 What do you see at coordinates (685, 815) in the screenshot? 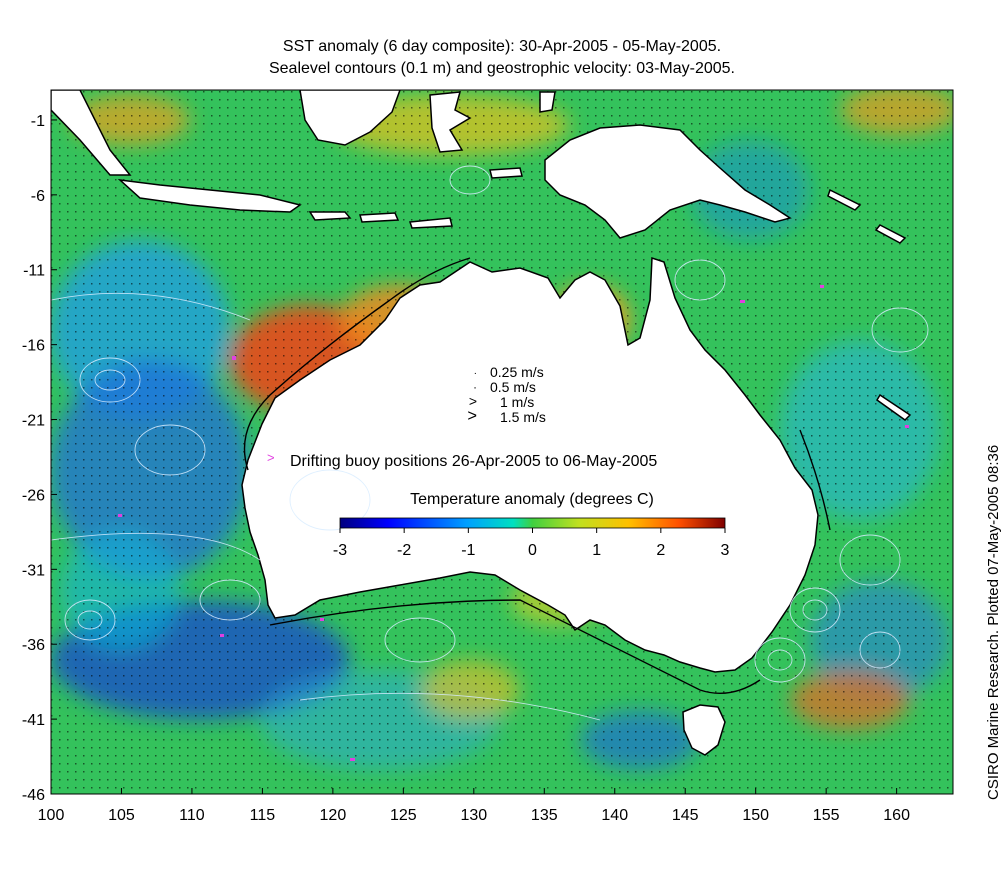
I see `x-tick-label: 145` at bounding box center [685, 815].